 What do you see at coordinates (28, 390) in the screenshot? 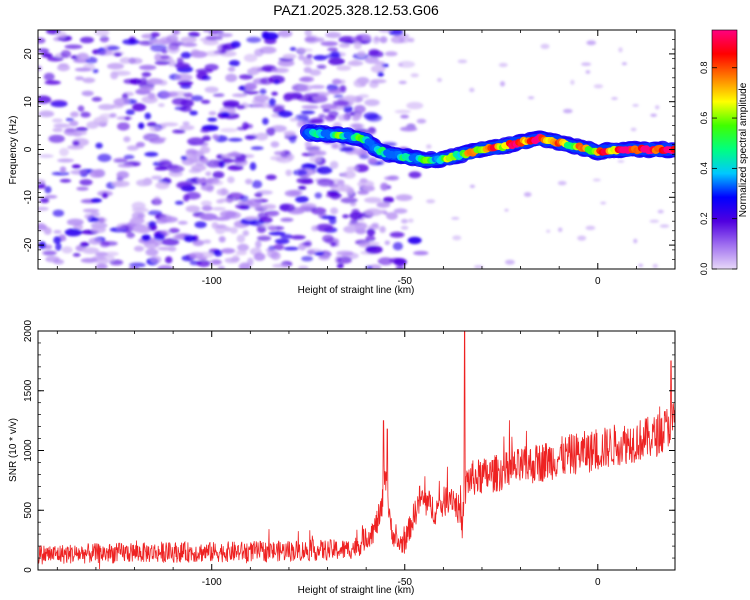
I see `snr-ytick-label: 1500` at bounding box center [28, 390].